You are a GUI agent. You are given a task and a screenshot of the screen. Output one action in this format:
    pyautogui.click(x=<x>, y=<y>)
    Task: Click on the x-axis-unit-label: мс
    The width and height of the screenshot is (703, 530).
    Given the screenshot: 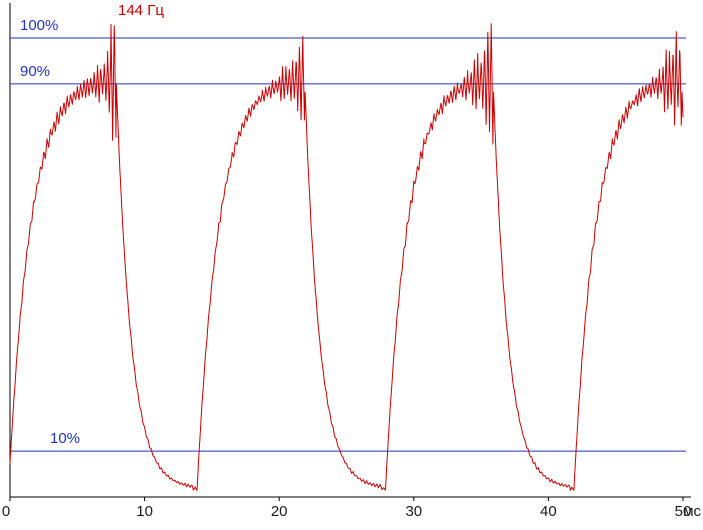 What is the action you would take?
    pyautogui.click(x=692, y=511)
    